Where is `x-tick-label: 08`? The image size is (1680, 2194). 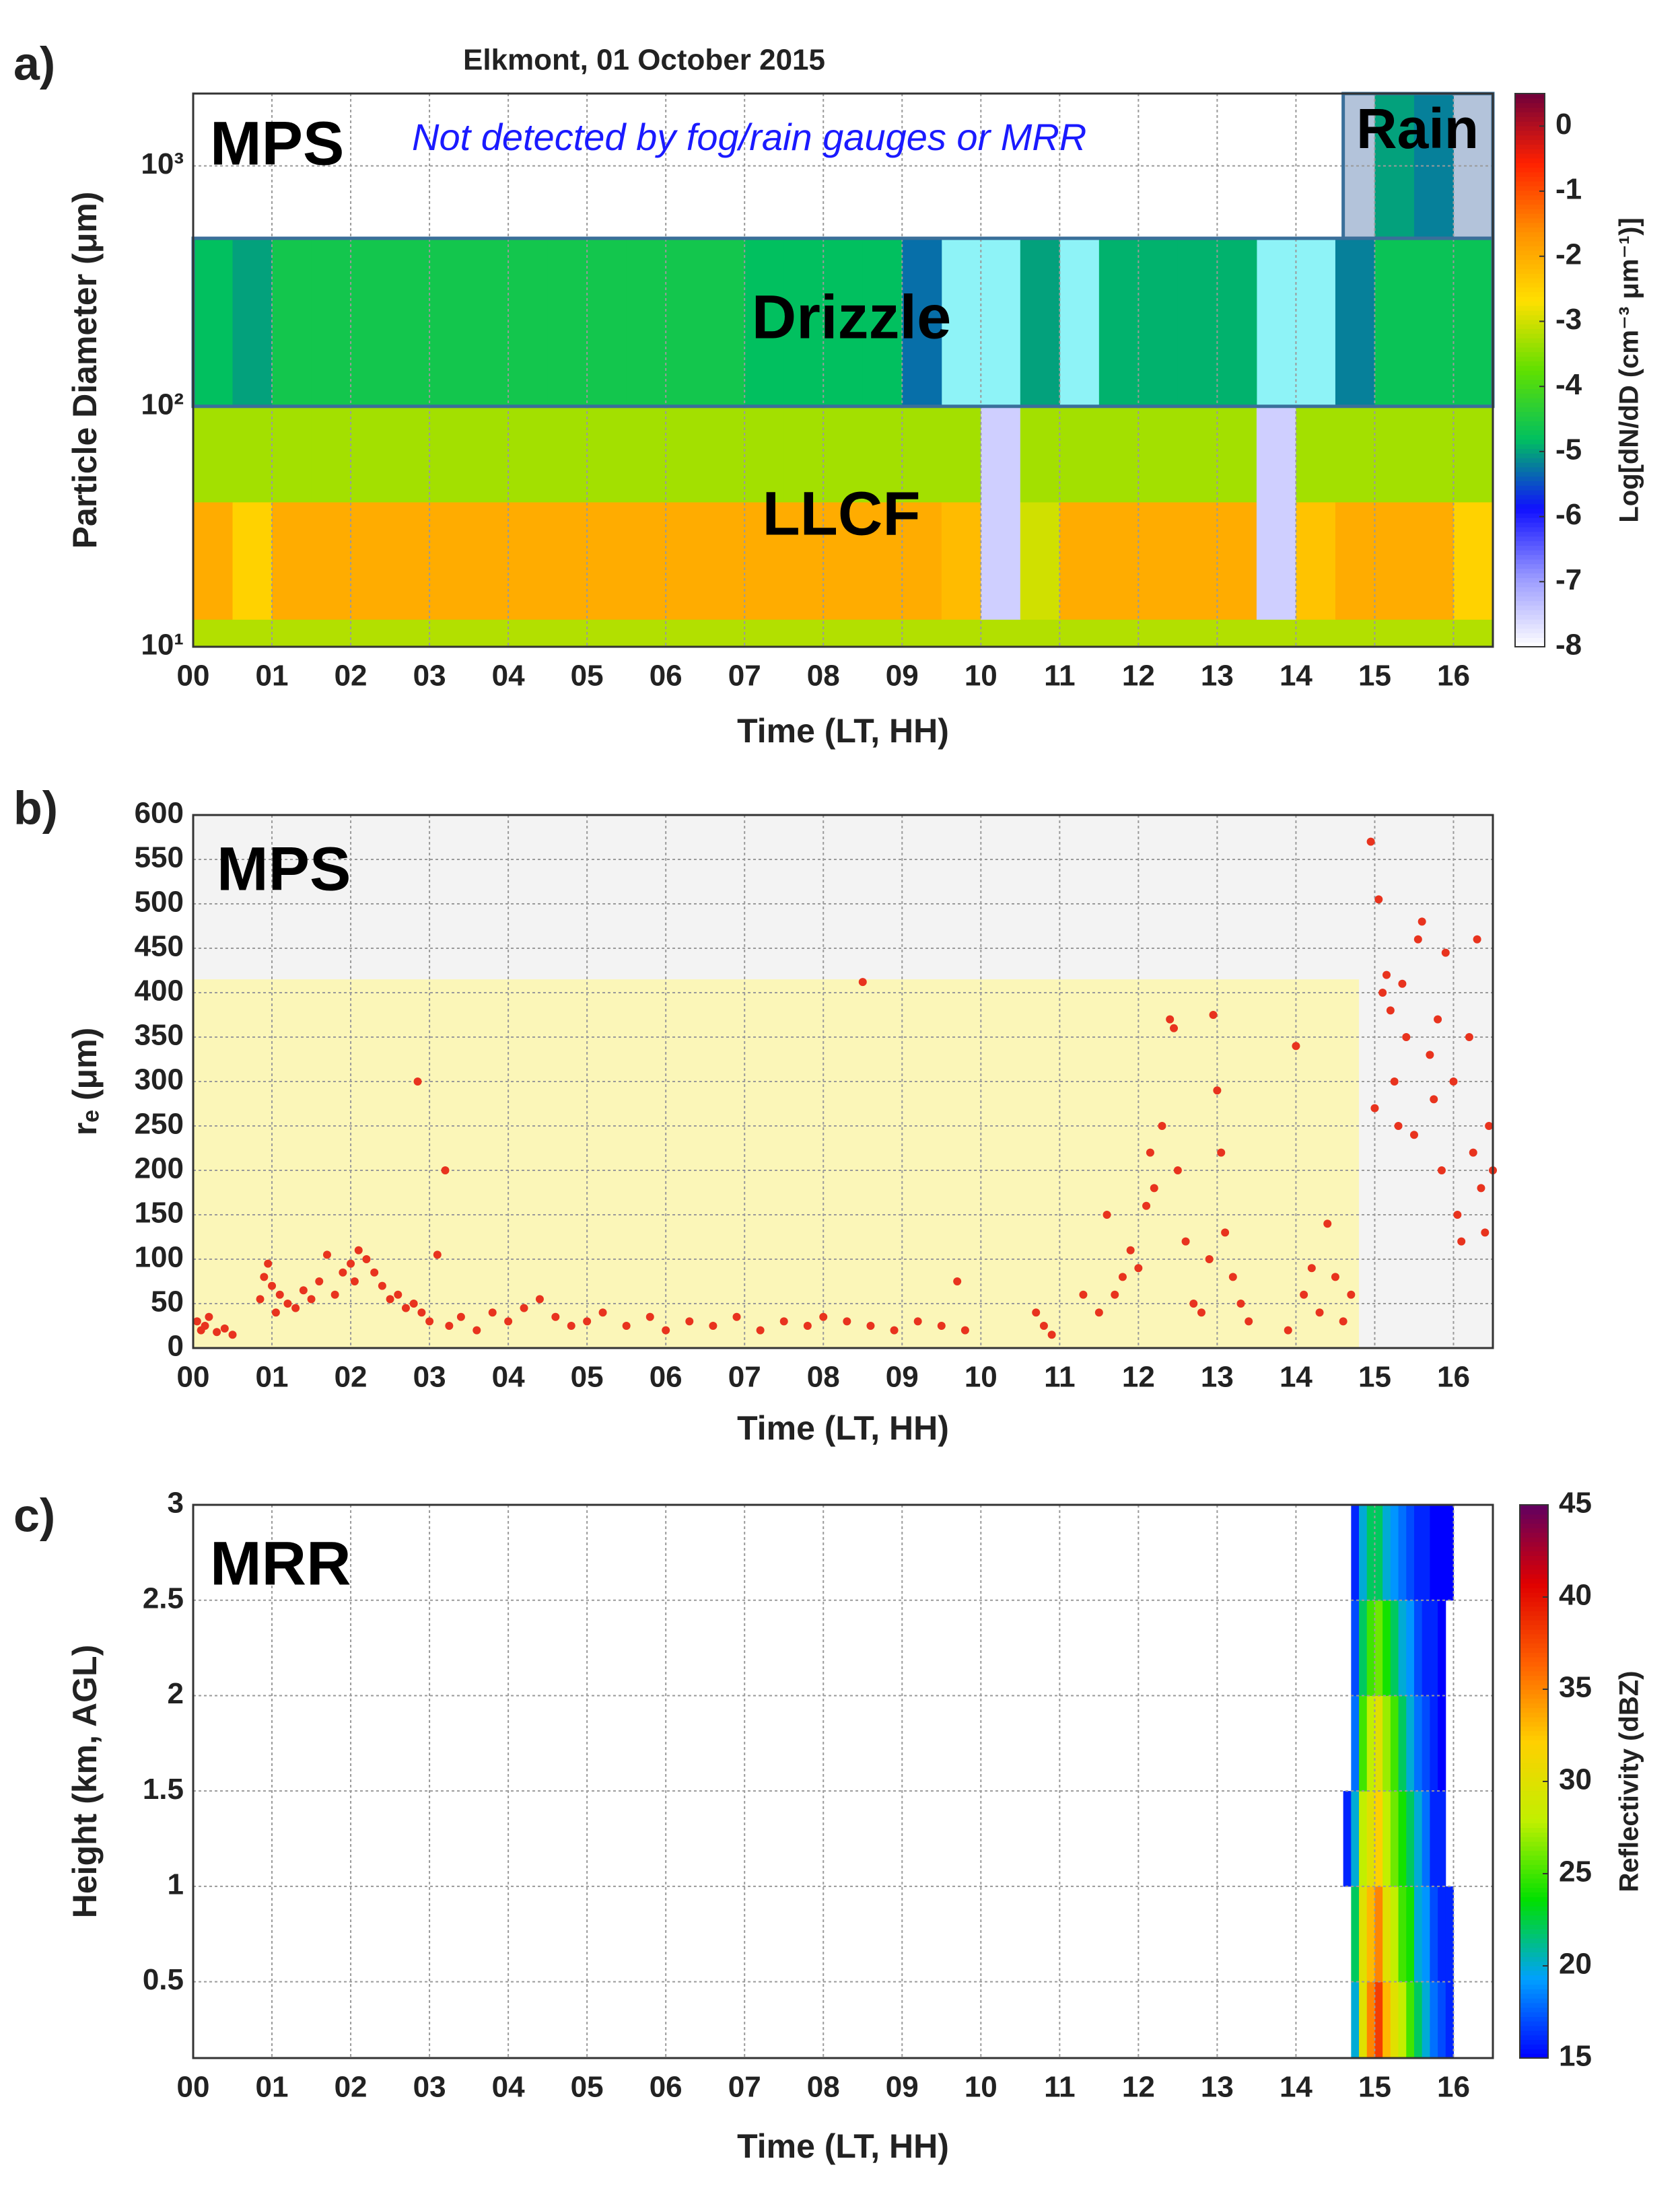
x-tick-label: 08 is located at coordinates (823, 676).